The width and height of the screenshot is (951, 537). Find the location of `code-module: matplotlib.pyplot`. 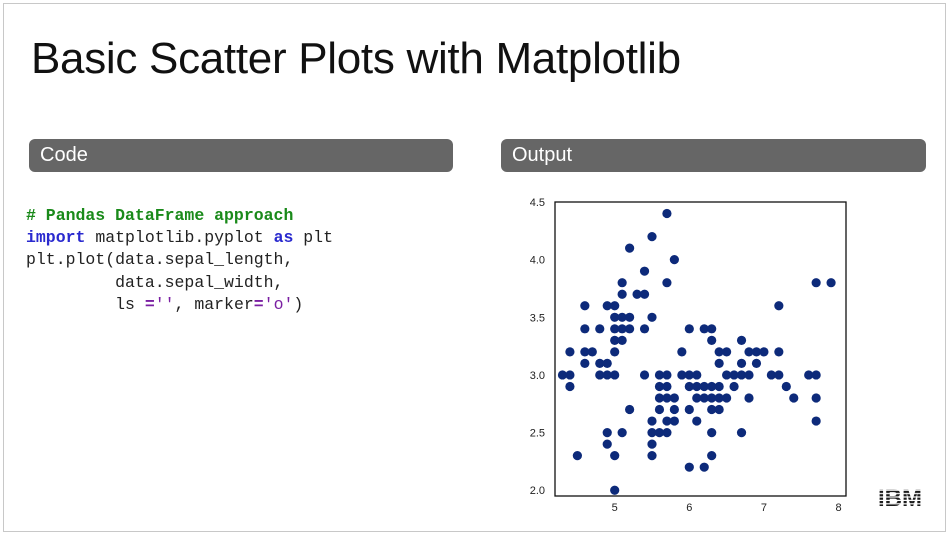

code-module: matplotlib.pyplot is located at coordinates (179, 238).